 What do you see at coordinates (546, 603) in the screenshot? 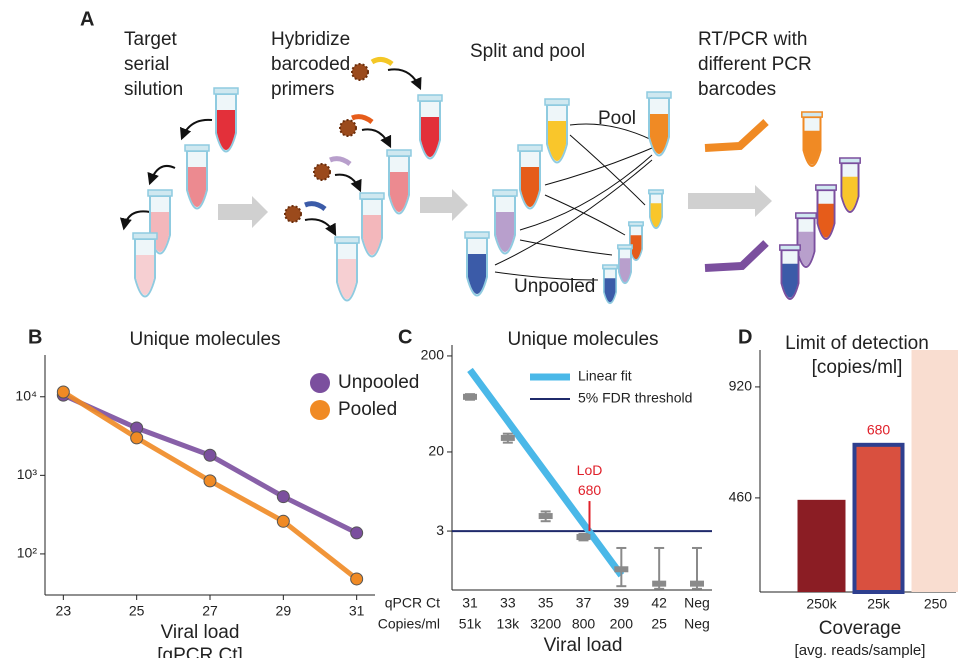
I see `x-tick-label: 35` at bounding box center [546, 603].